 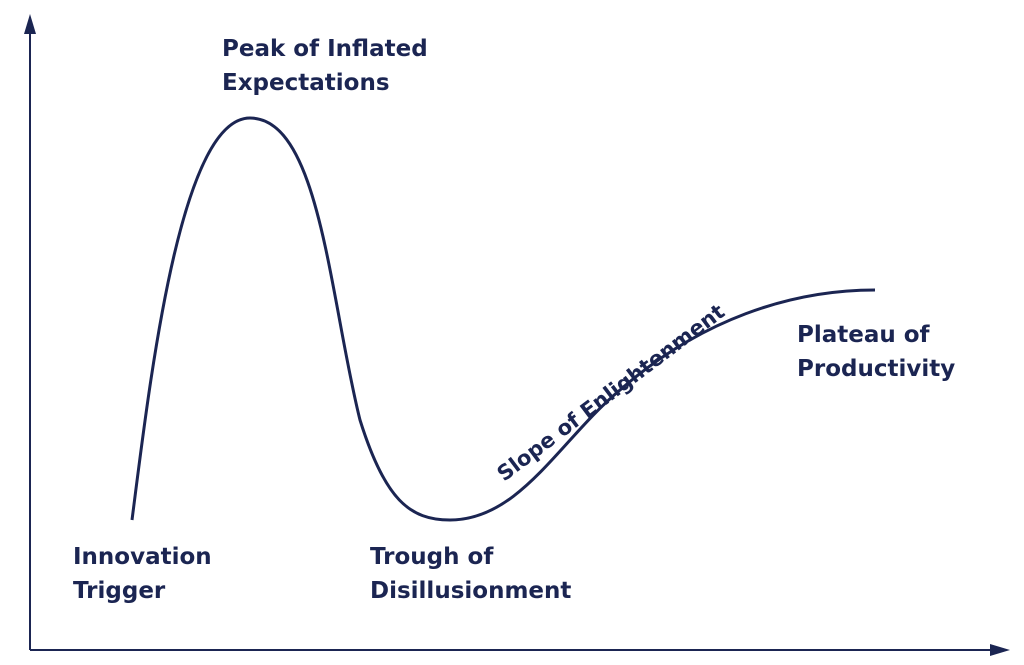 What do you see at coordinates (876, 352) in the screenshot?
I see `phase-label: Plateau of Productivity` at bounding box center [876, 352].